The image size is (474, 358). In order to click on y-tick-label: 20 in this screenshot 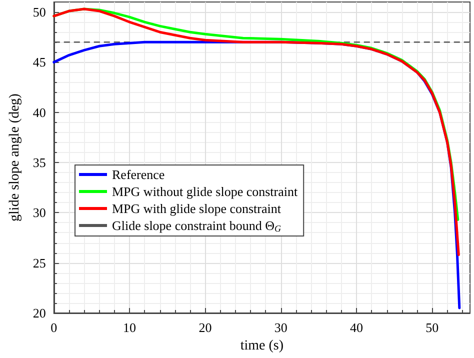, I will do `click(39, 313)`.